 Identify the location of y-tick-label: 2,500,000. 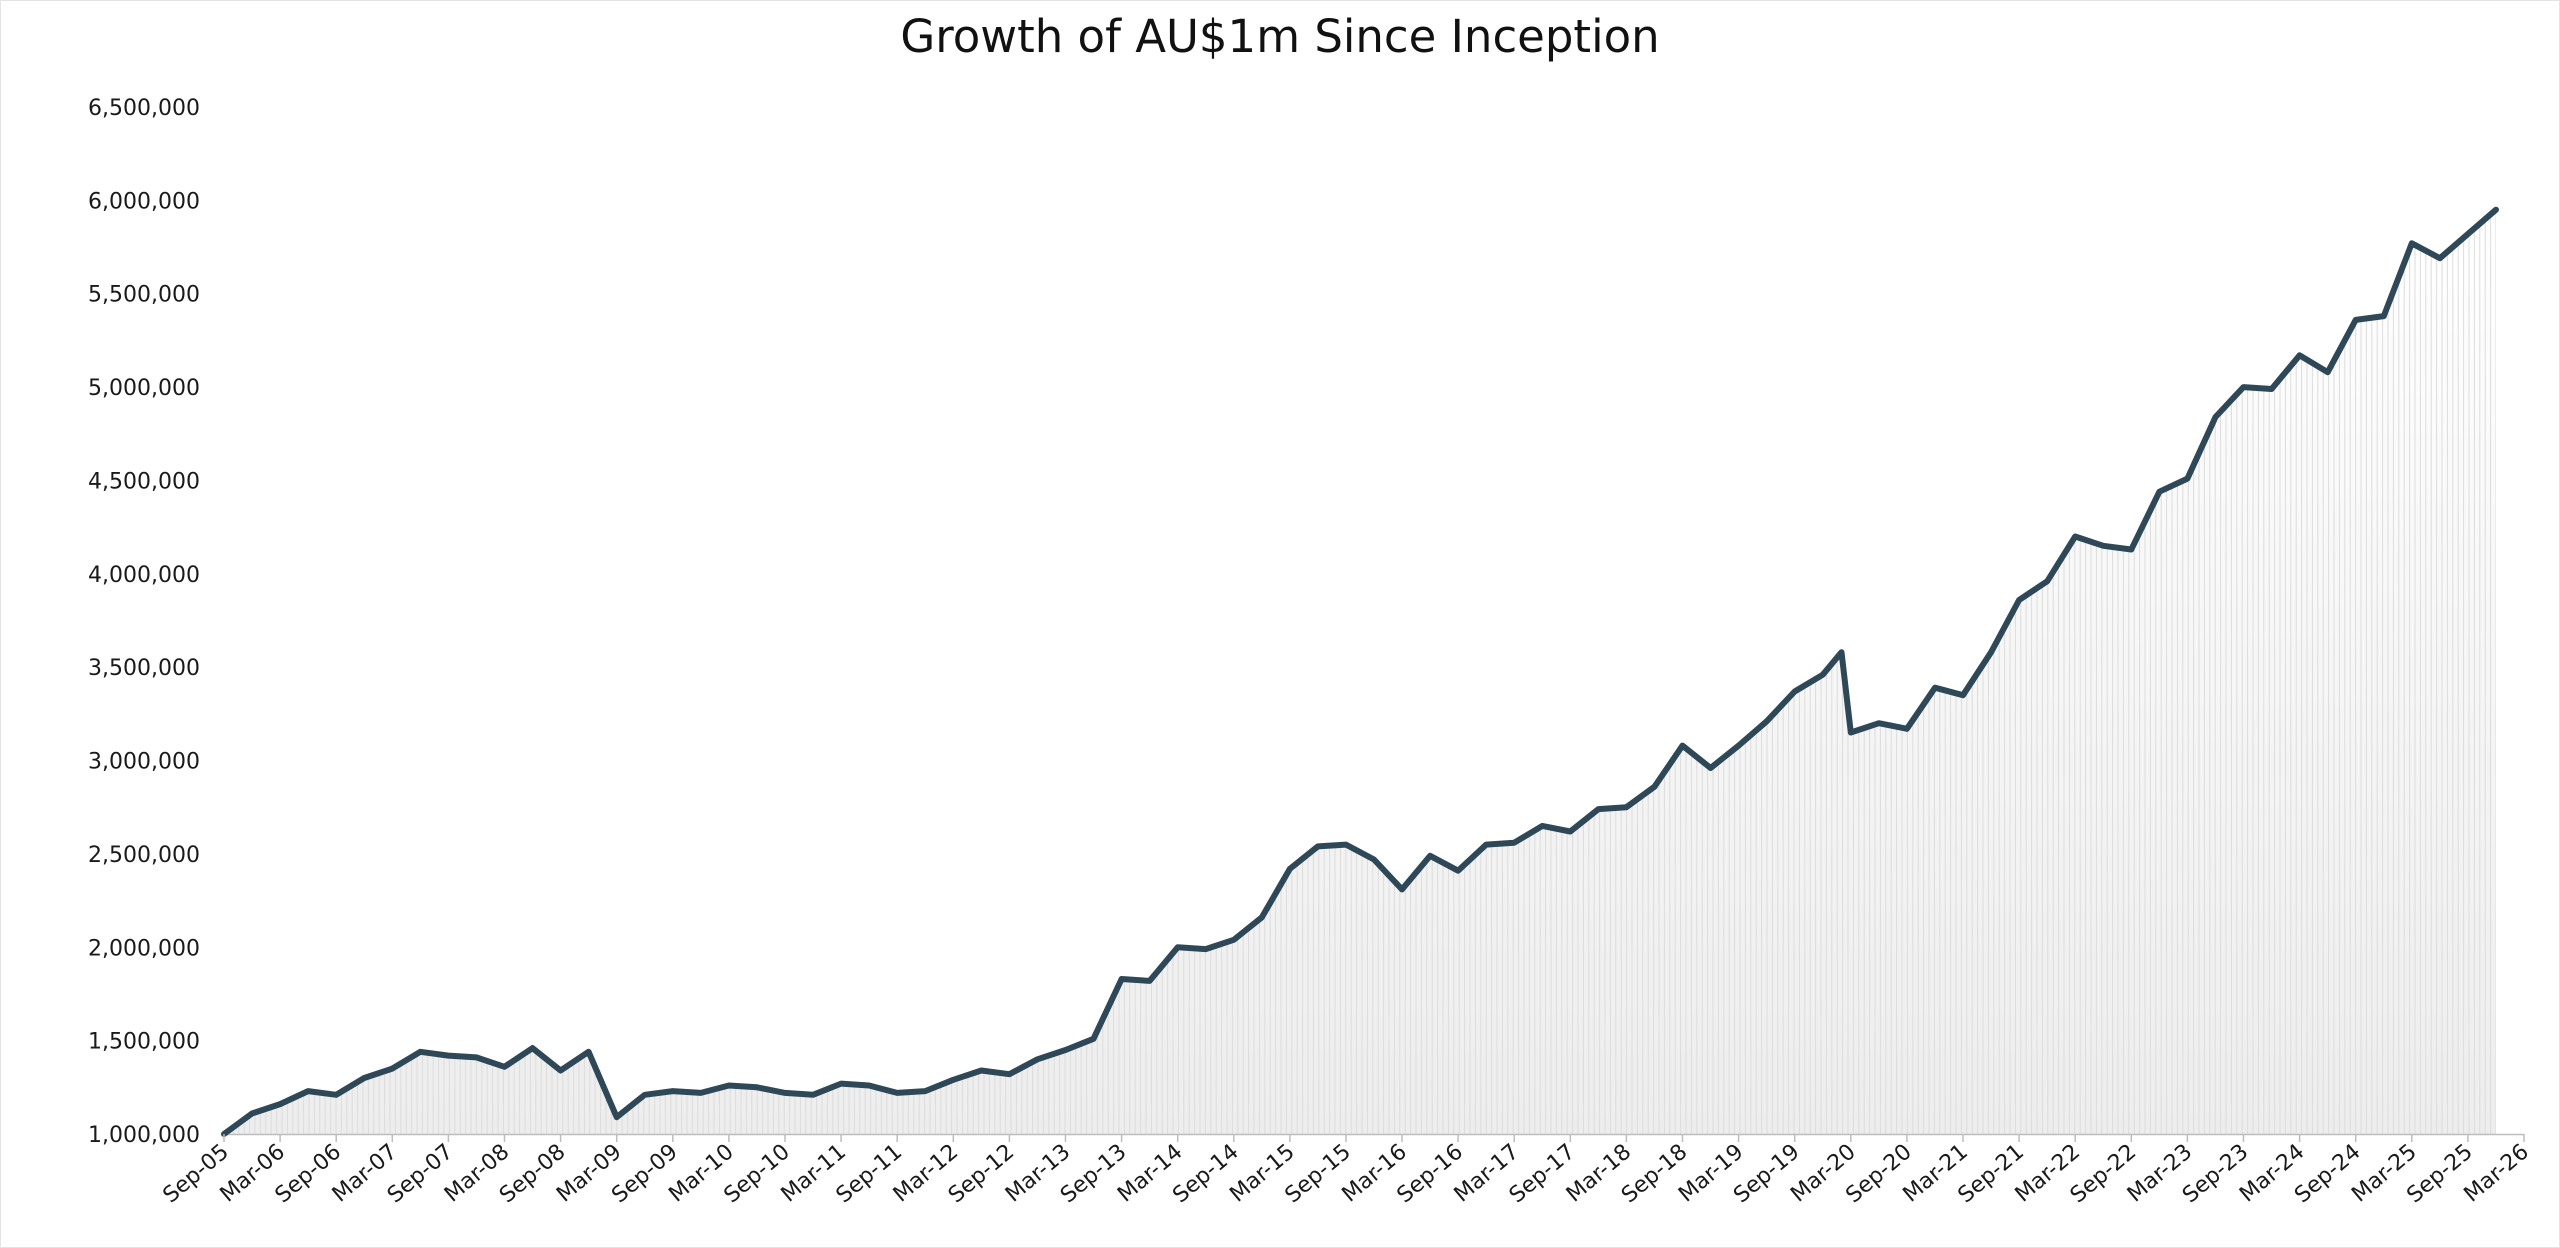
(144, 855).